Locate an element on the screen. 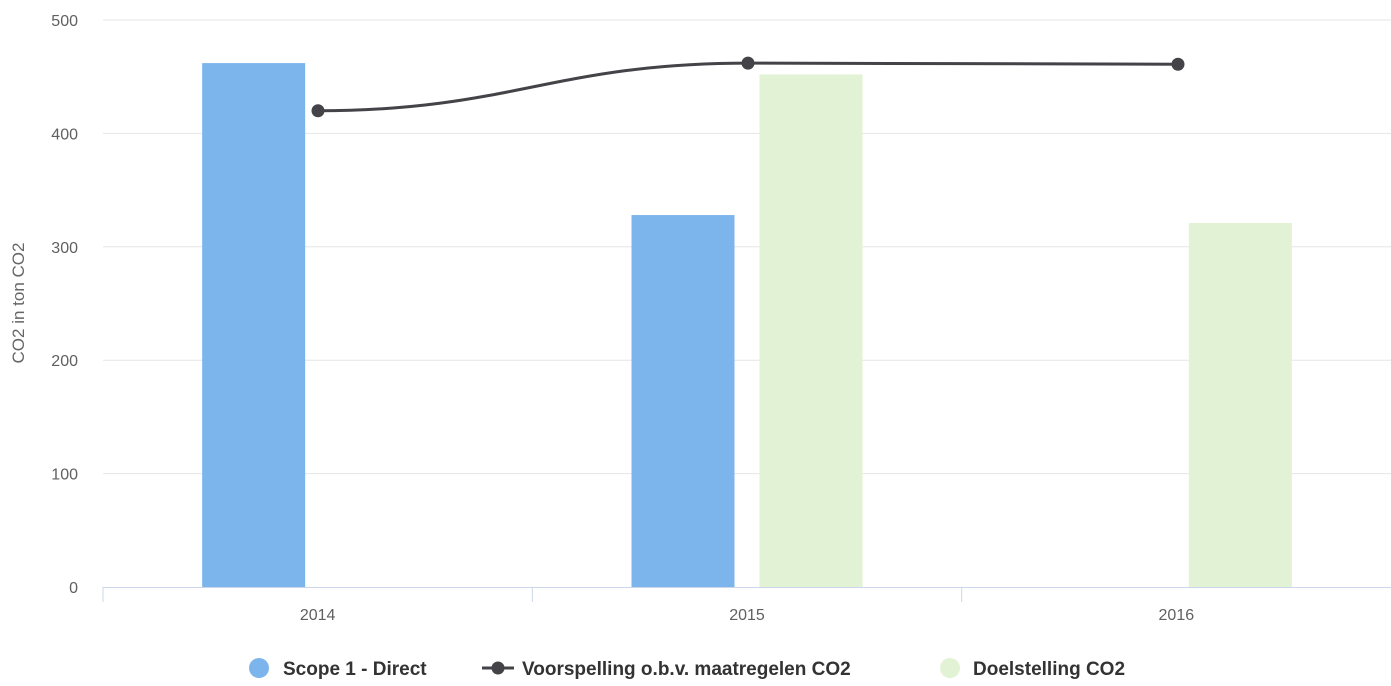 The image size is (1391, 686). y-tick-label: 300 is located at coordinates (64, 248).